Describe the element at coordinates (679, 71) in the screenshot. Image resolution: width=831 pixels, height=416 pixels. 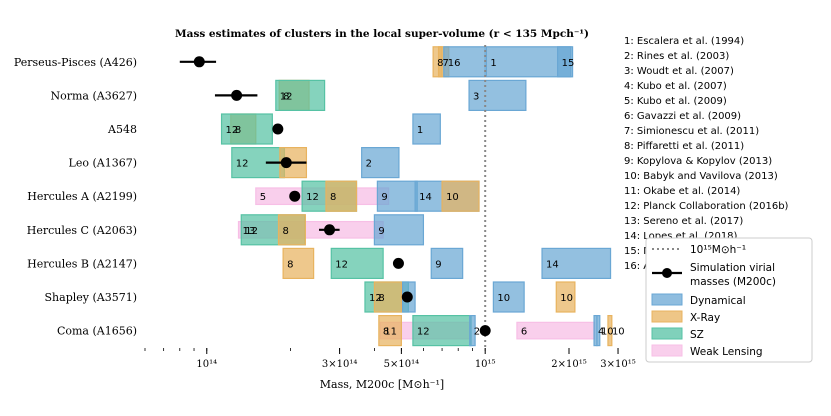
I see `reference-item-3: 3: Woudt et al. (2007)` at that location.